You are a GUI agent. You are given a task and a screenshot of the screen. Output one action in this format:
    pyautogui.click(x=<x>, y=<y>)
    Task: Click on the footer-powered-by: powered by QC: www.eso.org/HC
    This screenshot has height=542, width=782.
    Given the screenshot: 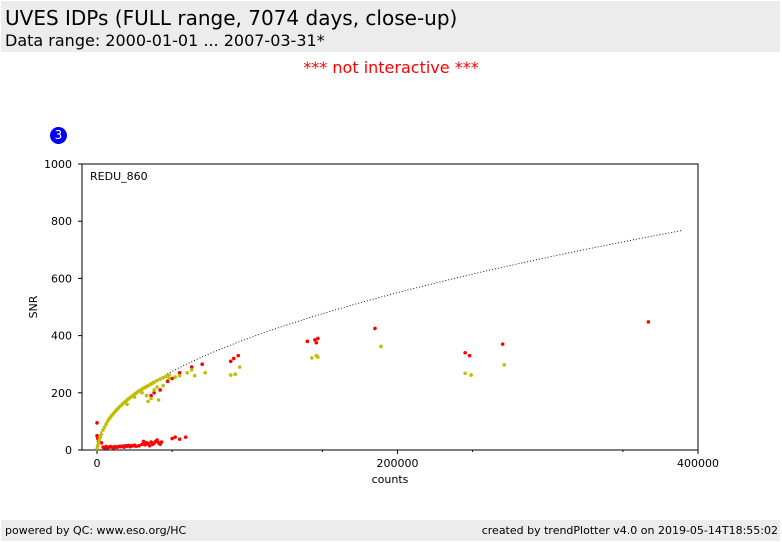 What is the action you would take?
    pyautogui.click(x=96, y=530)
    